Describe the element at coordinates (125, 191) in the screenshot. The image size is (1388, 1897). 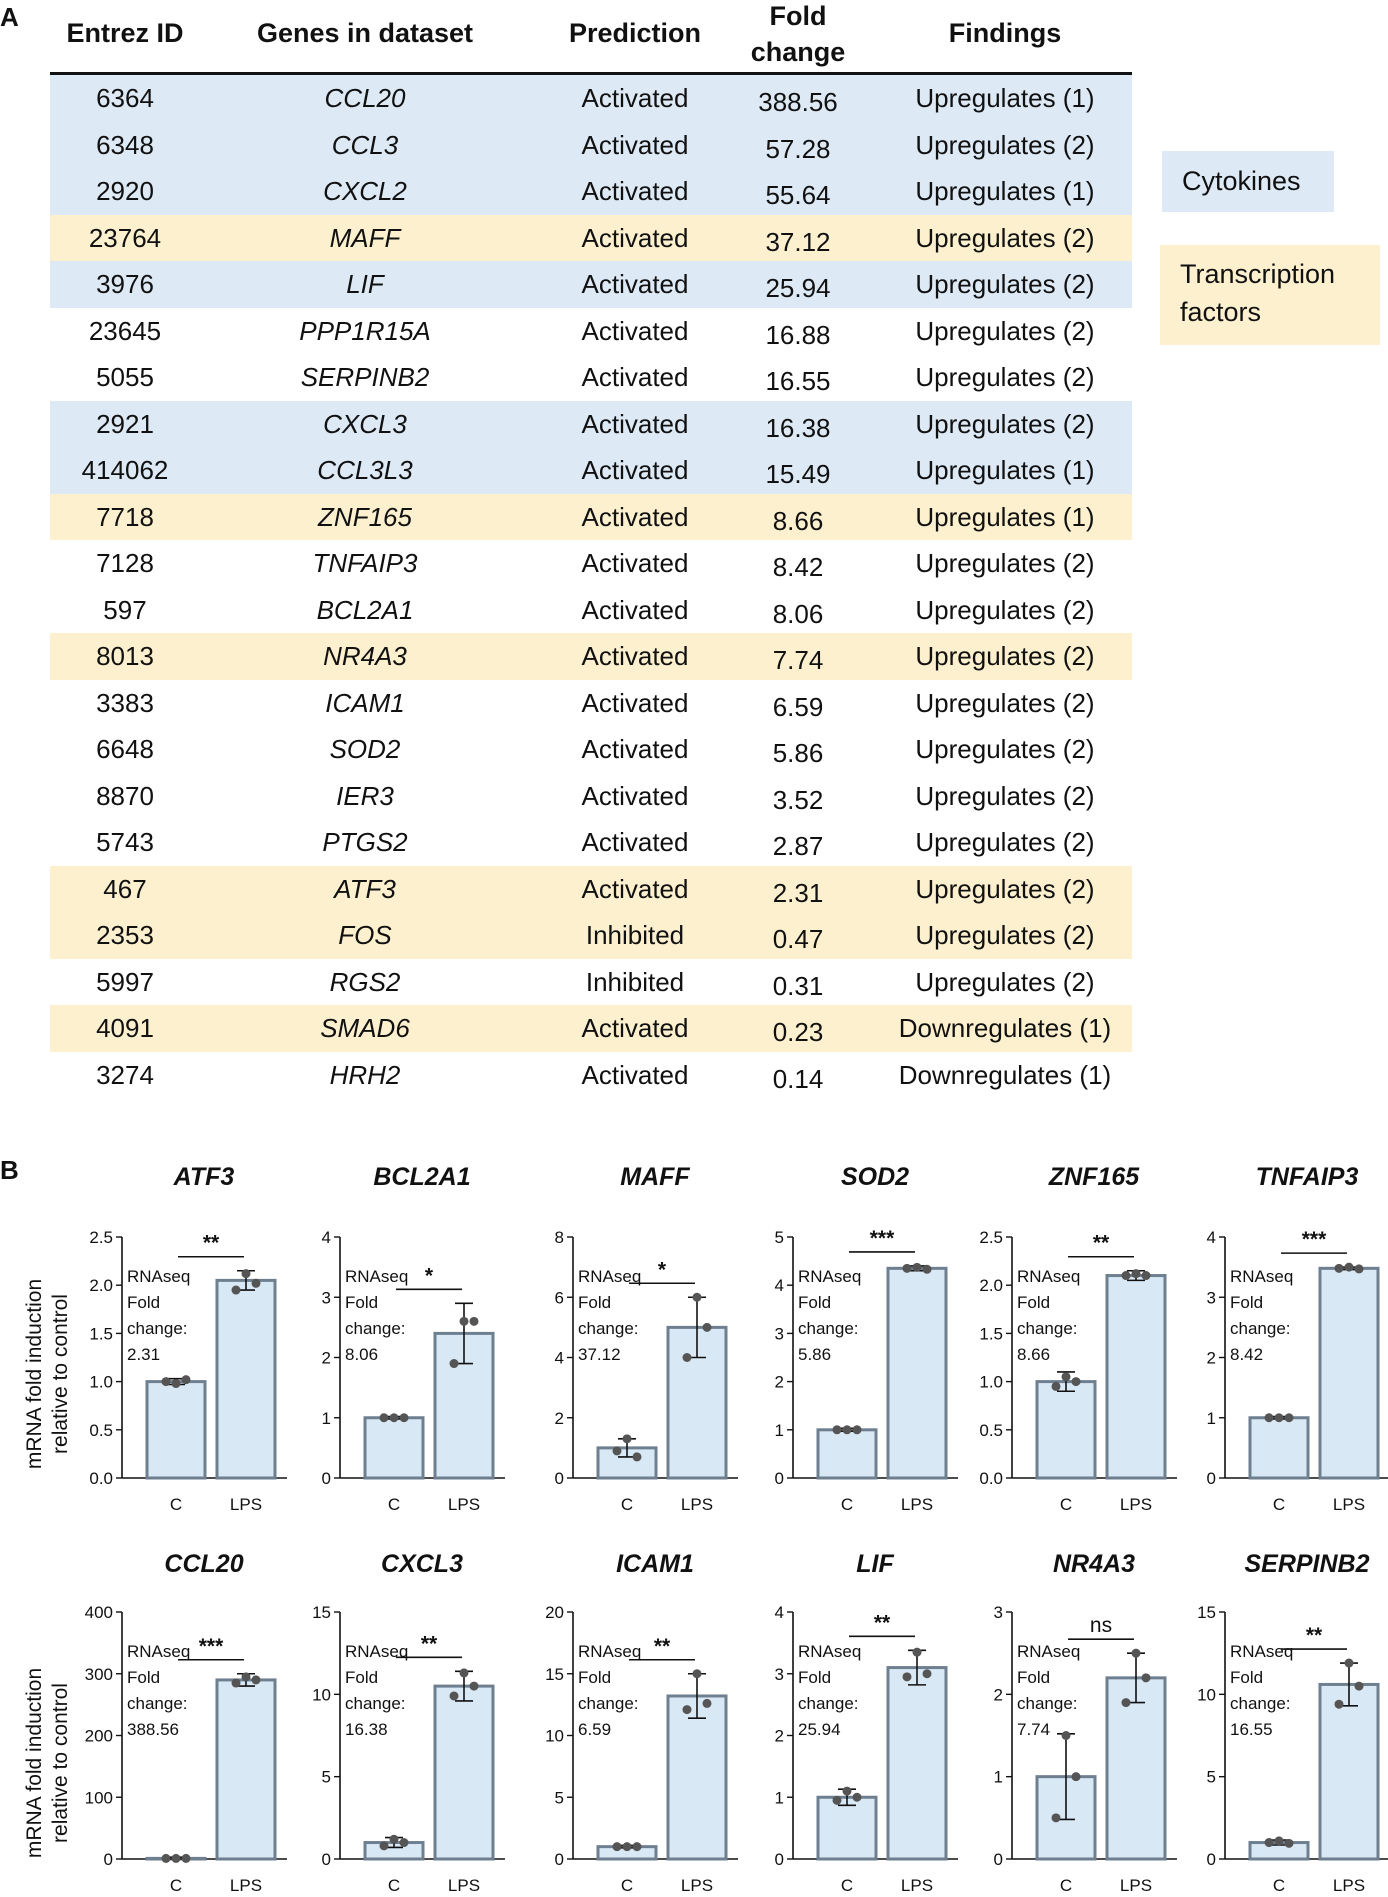
I see `cell-id: 2920` at that location.